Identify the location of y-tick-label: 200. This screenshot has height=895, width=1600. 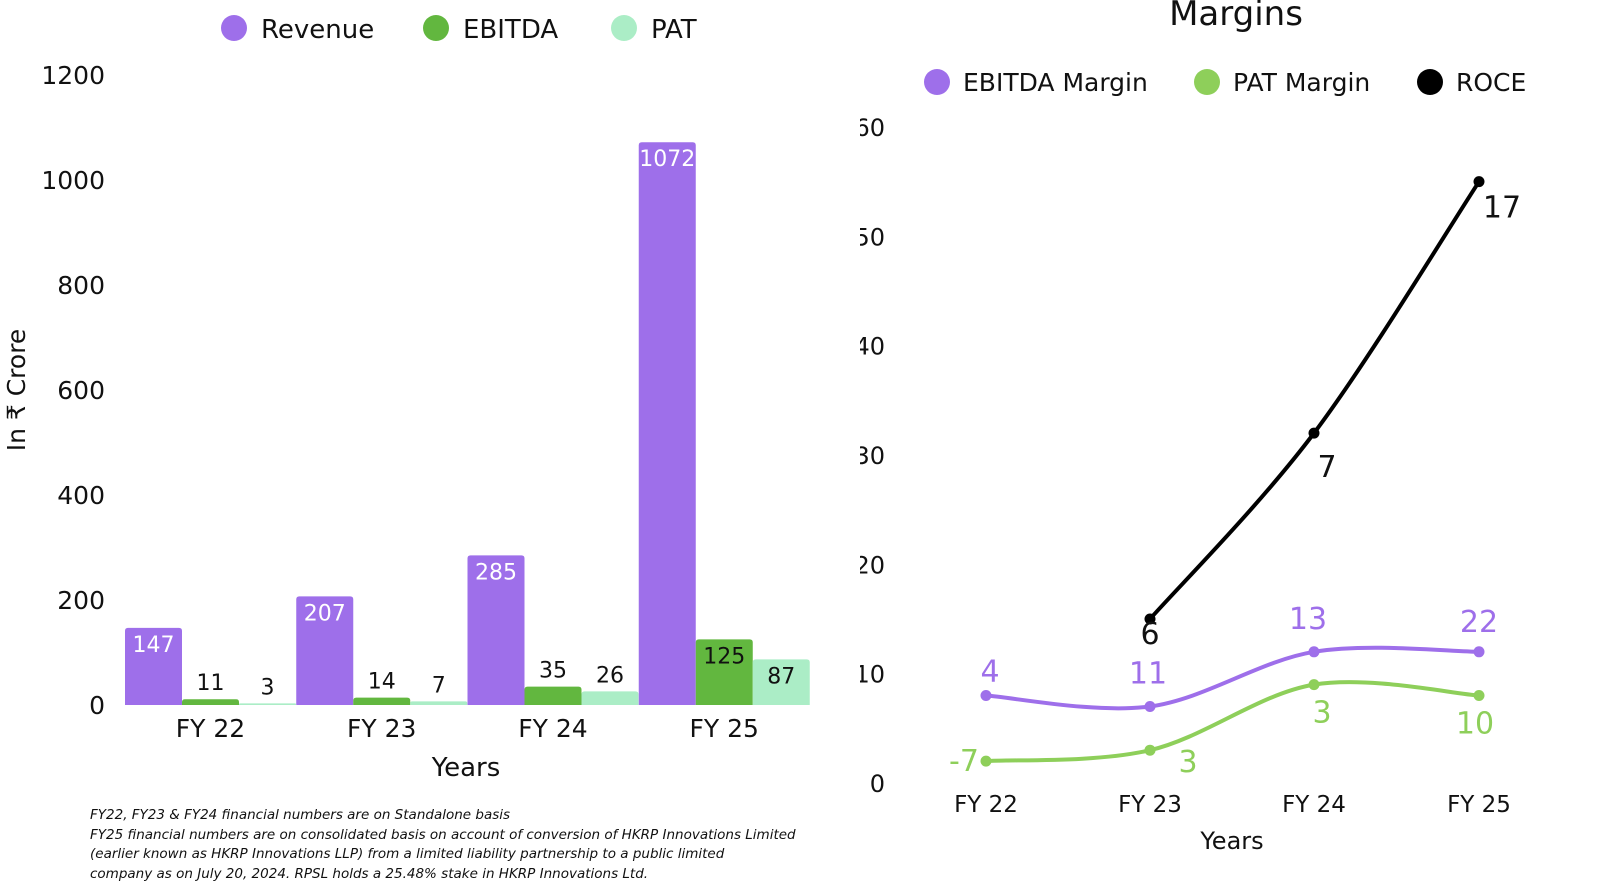
(81, 600).